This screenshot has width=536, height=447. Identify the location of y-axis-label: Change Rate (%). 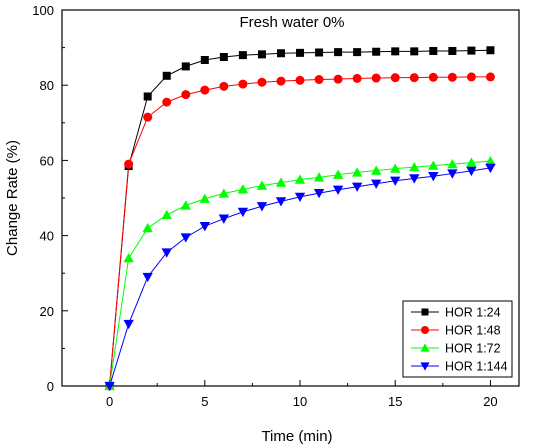
(12, 198).